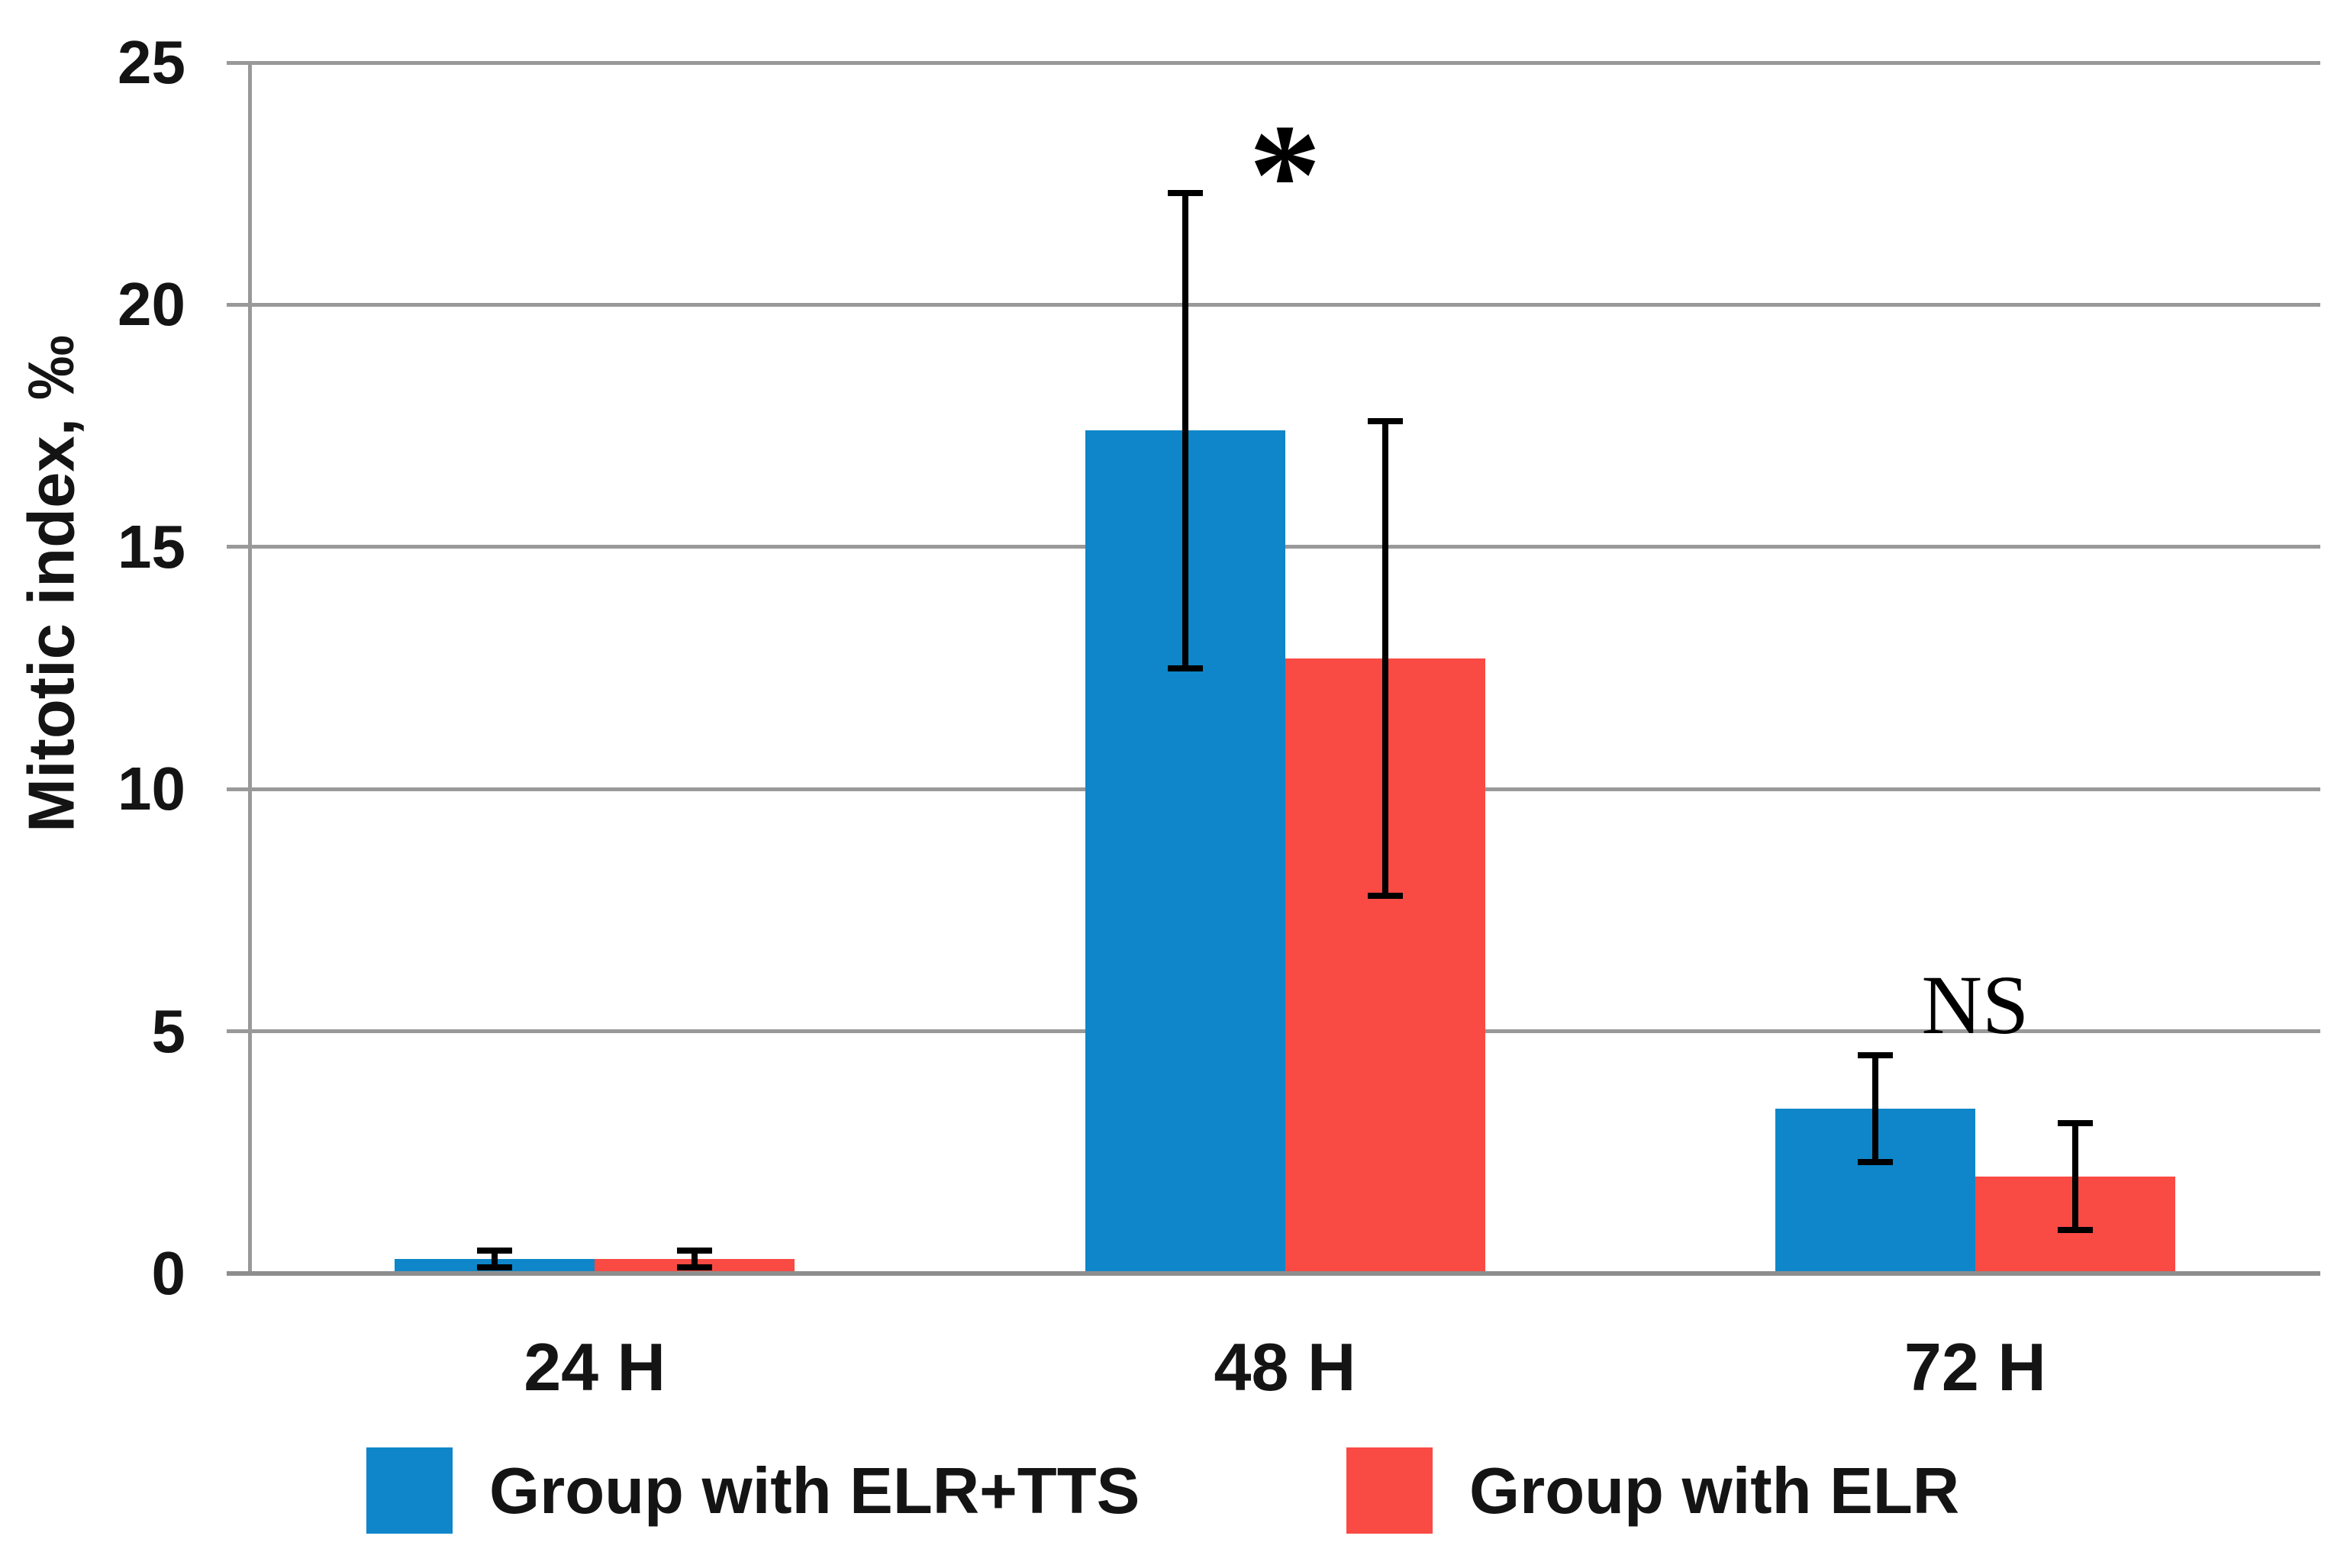  What do you see at coordinates (250, 668) in the screenshot?
I see `y-axis-line` at bounding box center [250, 668].